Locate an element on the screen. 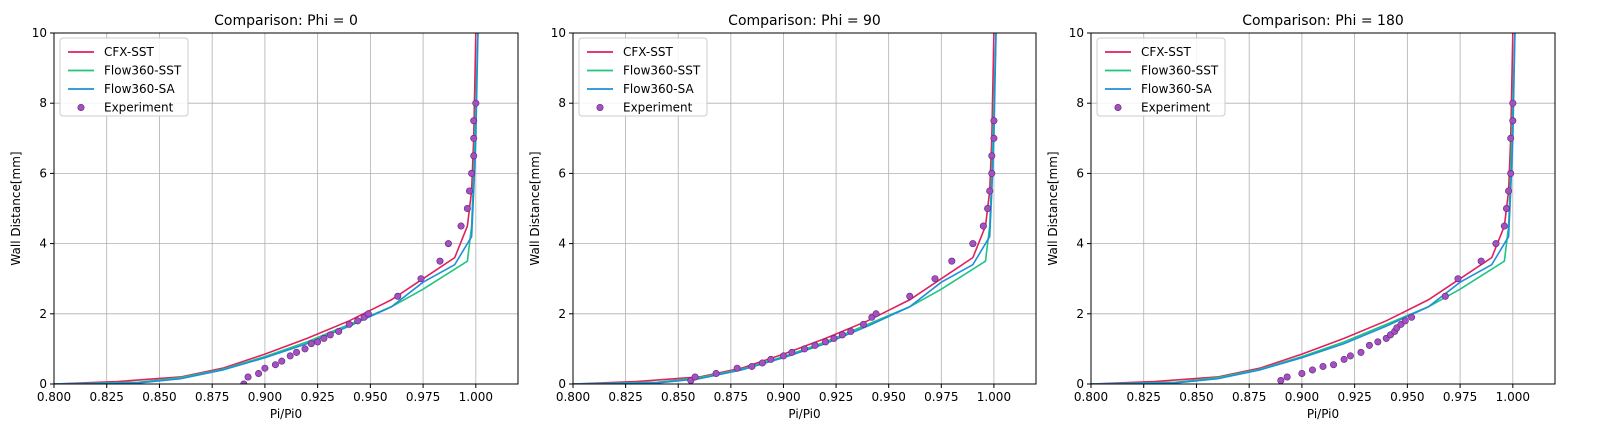 The width and height of the screenshot is (1600, 444). x-tick-label: 0.925 is located at coordinates (317, 397).